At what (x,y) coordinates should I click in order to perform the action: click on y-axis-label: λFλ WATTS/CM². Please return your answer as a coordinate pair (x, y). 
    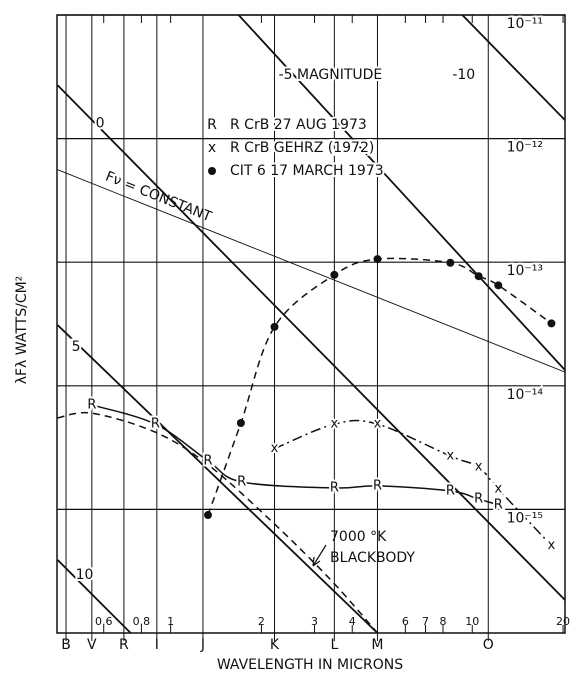
    Looking at the image, I should click on (22, 330).